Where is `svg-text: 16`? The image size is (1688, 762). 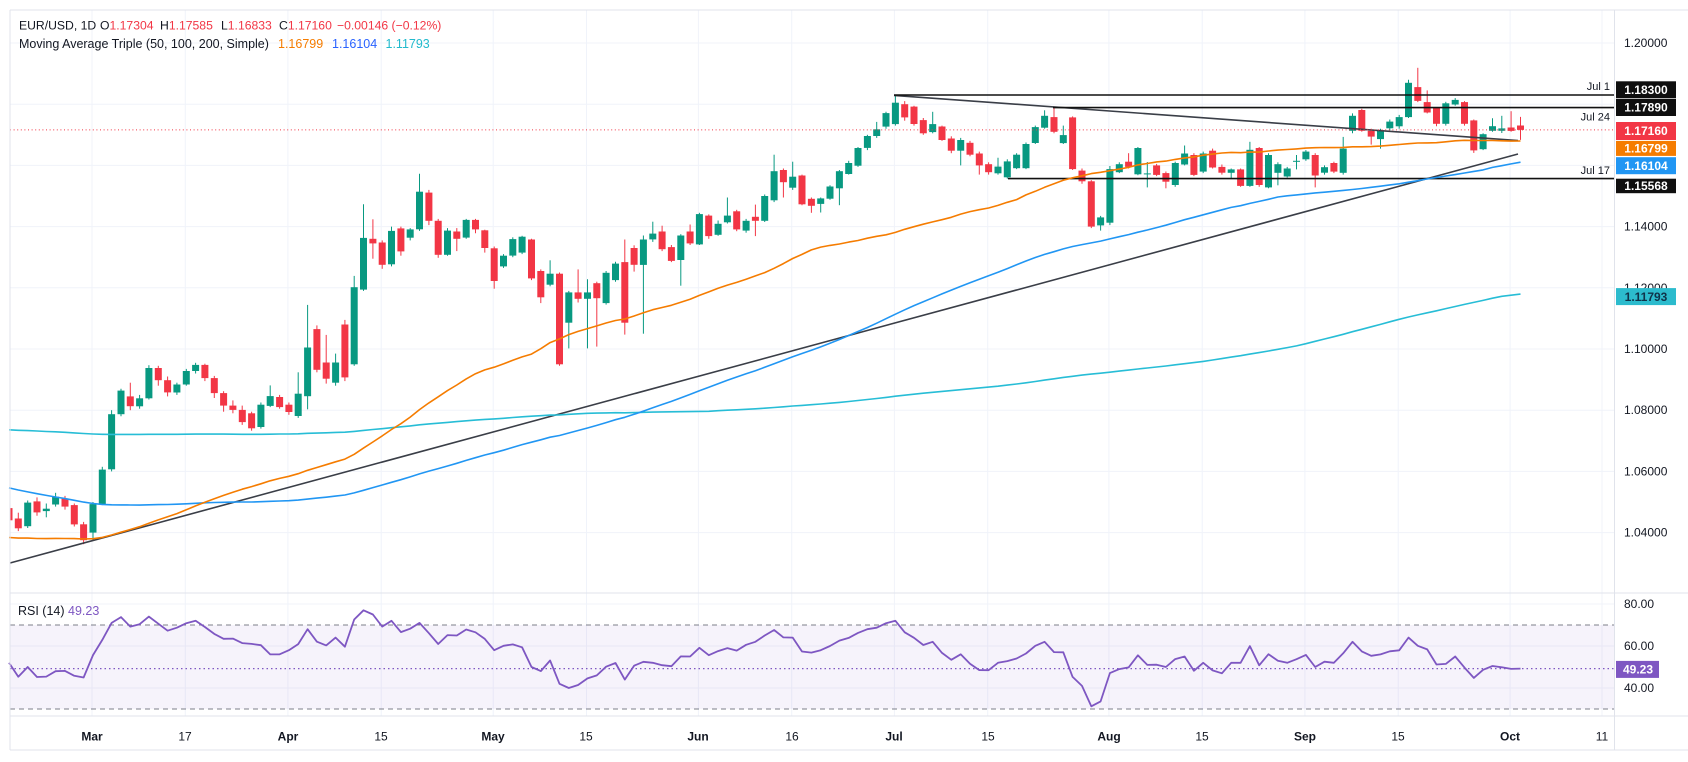 svg-text: 16 is located at coordinates (792, 737).